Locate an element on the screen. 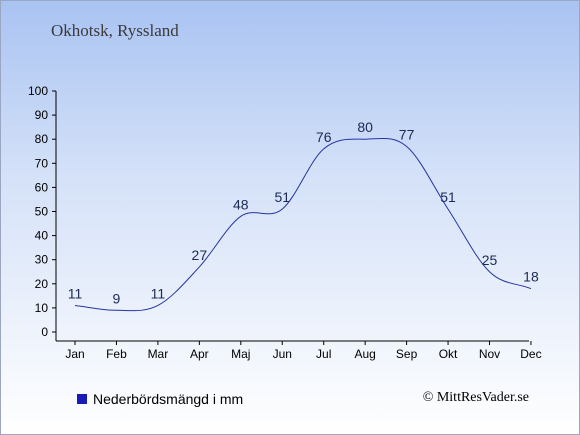 Image resolution: width=580 pixels, height=435 pixels. x-tick-label: Dec is located at coordinates (530, 354).